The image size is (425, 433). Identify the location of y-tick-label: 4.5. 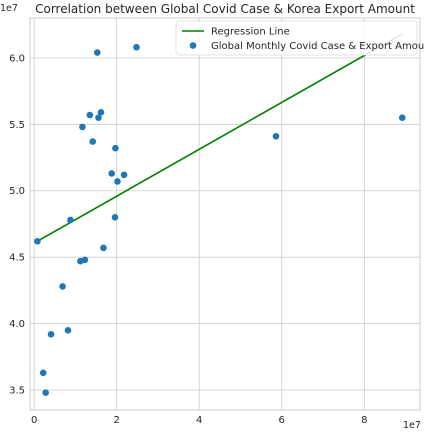
(17, 258).